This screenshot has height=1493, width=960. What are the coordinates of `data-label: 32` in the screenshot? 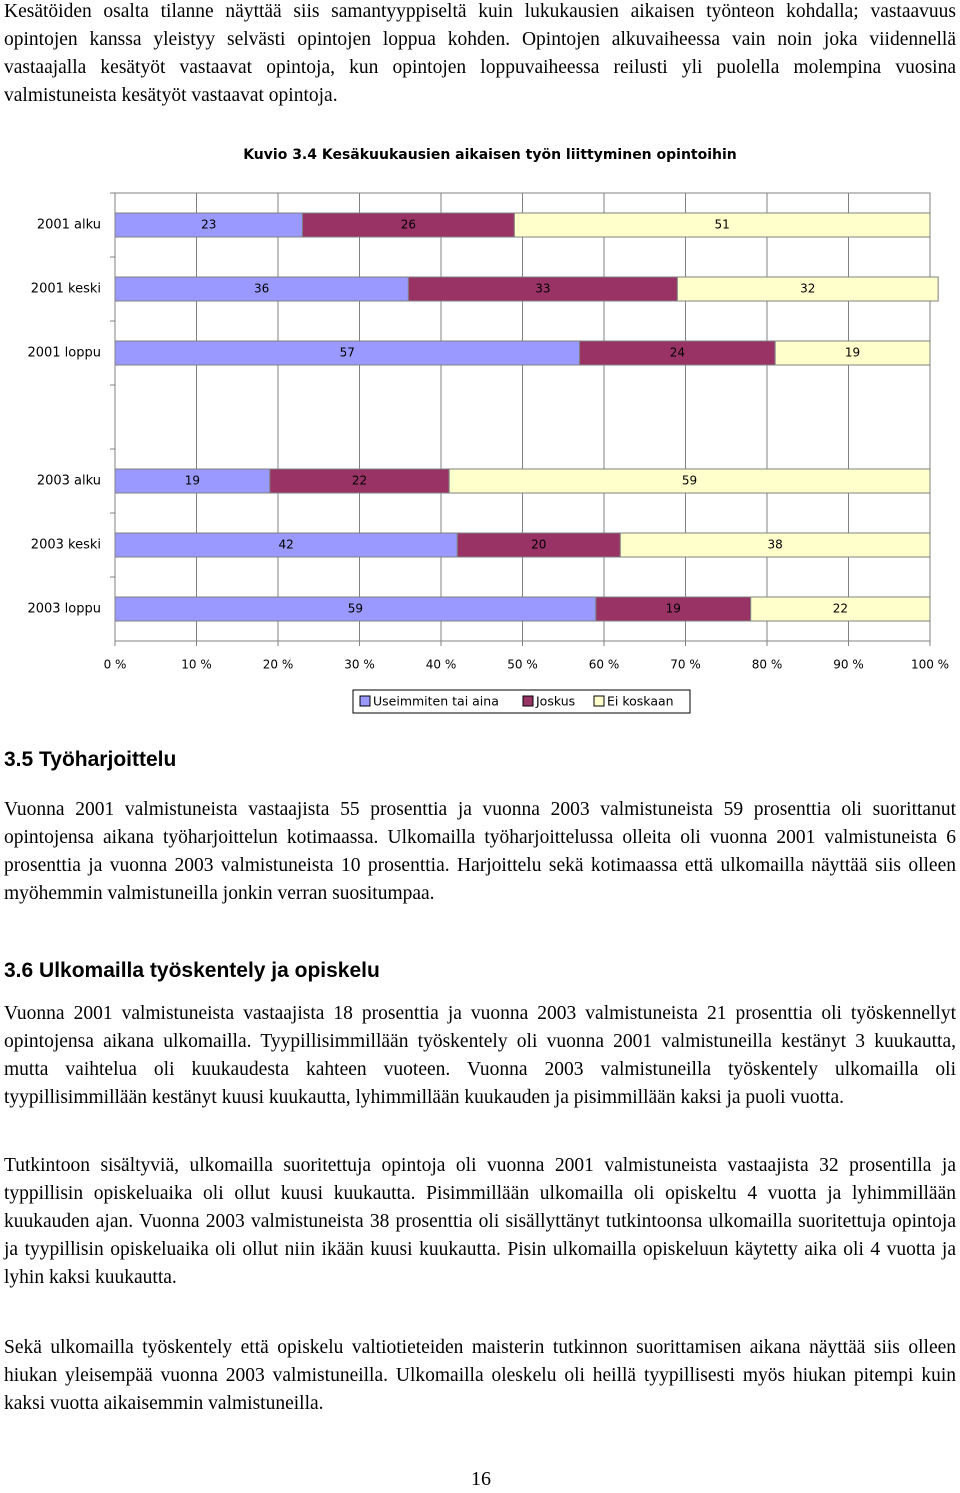 It's located at (807, 289).